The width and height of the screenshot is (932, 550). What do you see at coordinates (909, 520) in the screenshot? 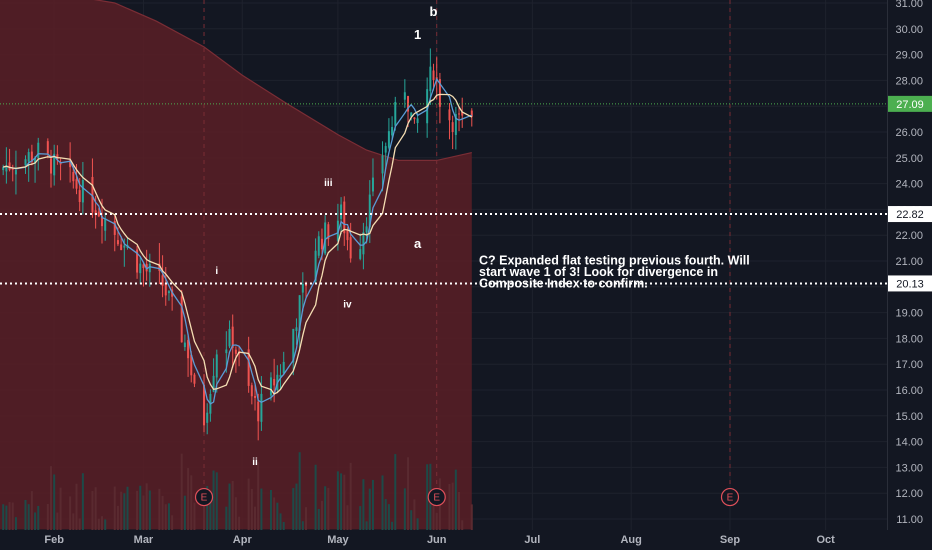
I see `y-tick-label: 11.00` at bounding box center [909, 520].